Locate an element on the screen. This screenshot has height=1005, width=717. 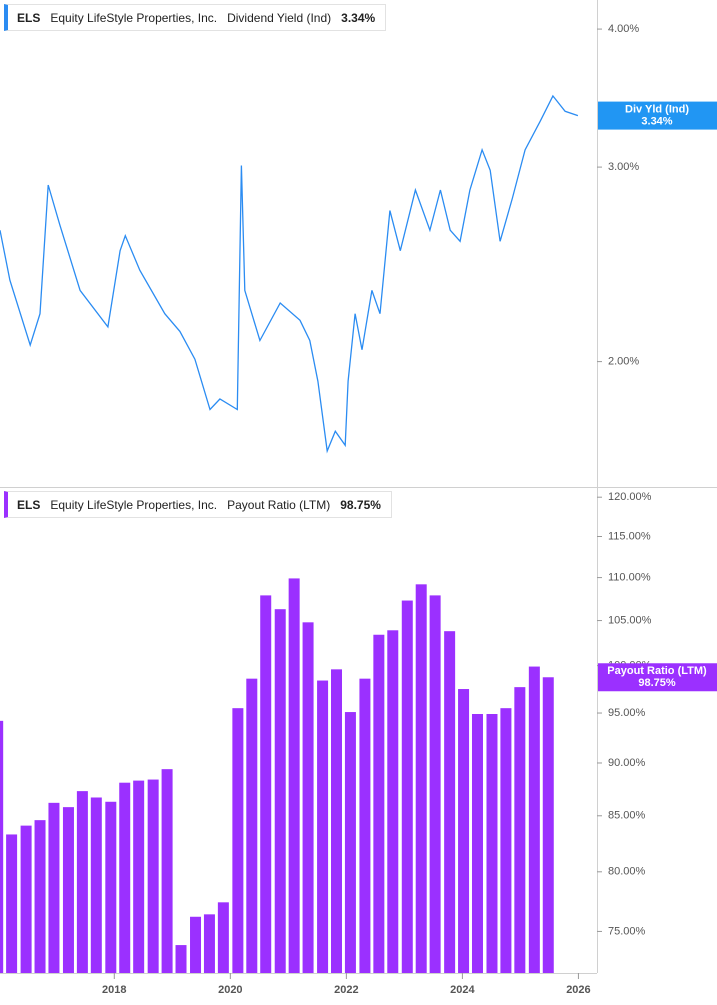
current-badge-value: 98.75% is located at coordinates (657, 683).